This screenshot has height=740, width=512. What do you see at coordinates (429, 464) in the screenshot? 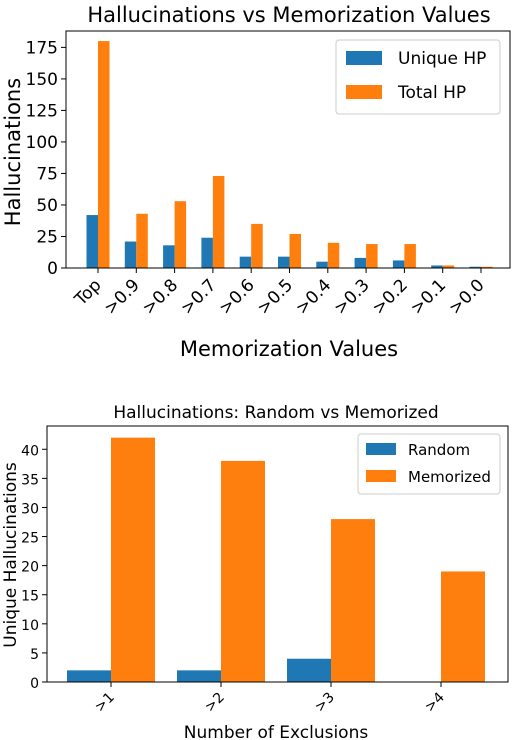
I see `chart-2-legend: Random Memorized` at bounding box center [429, 464].